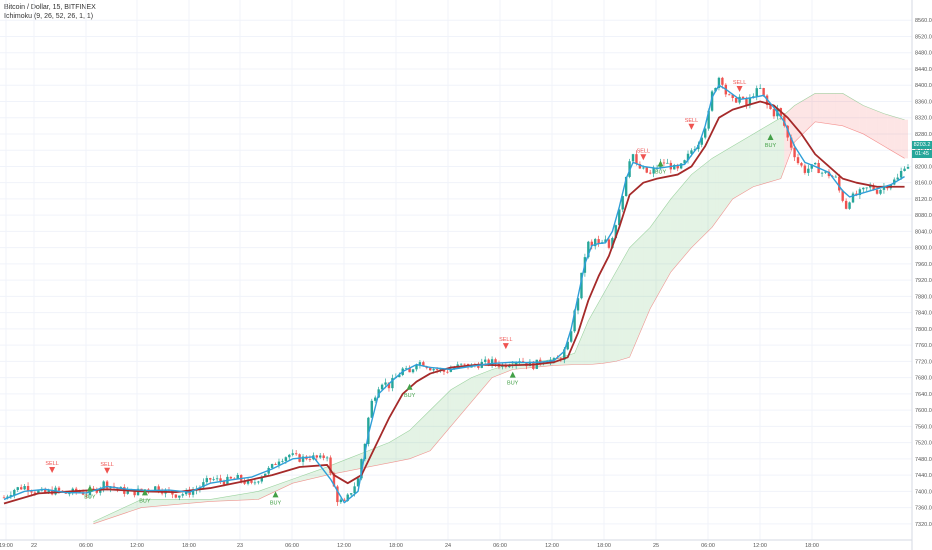 The height and width of the screenshot is (550, 932). Describe the element at coordinates (505, 346) in the screenshot. I see `sell-arrow` at that location.